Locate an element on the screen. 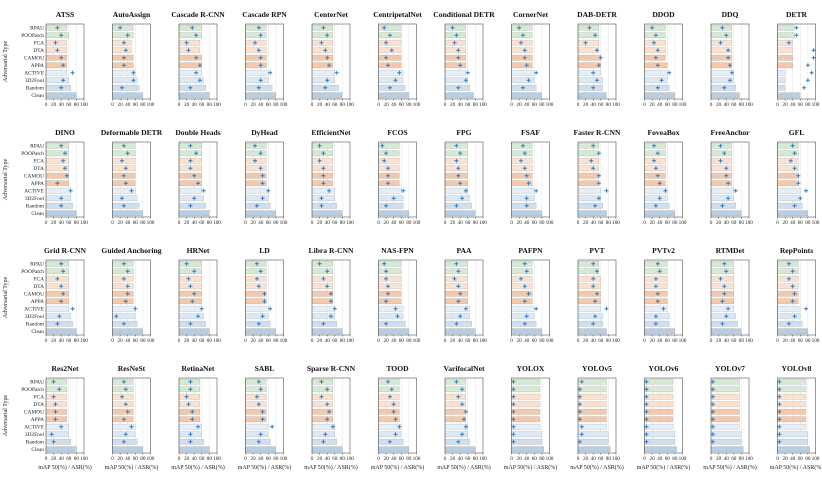 The height and width of the screenshot is (485, 822). subplot-cornernet: CornerNet 0 20 40 60 80 100 is located at coordinates (532, 59).